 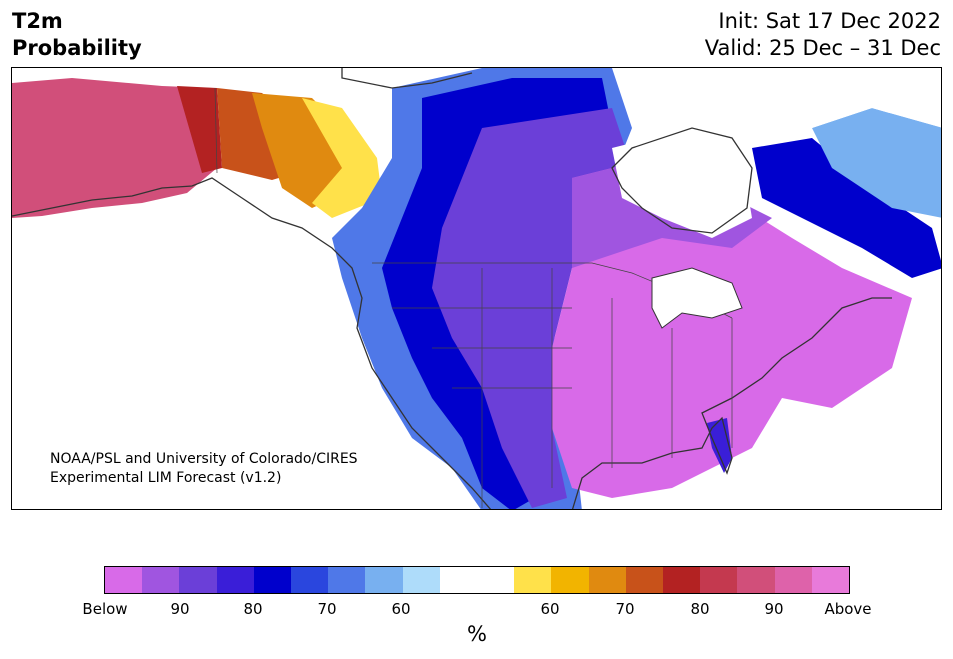 What do you see at coordinates (822, 48) in the screenshot?
I see `valid-date: Valid: 25 Dec – 31 Dec` at bounding box center [822, 48].